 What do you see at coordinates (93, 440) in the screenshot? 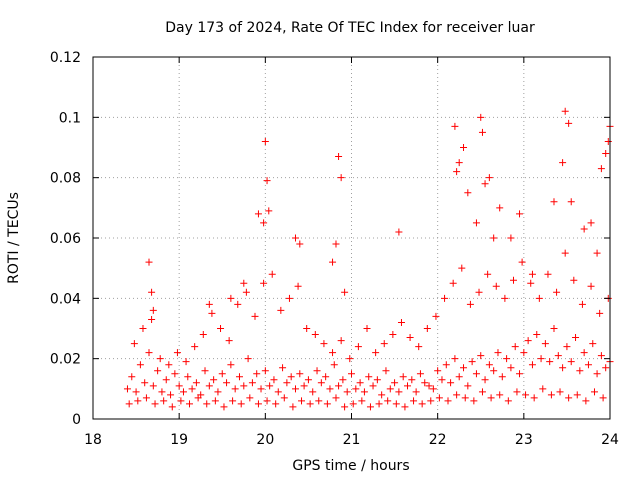
I see `x-tick-label: 18` at bounding box center [93, 440].